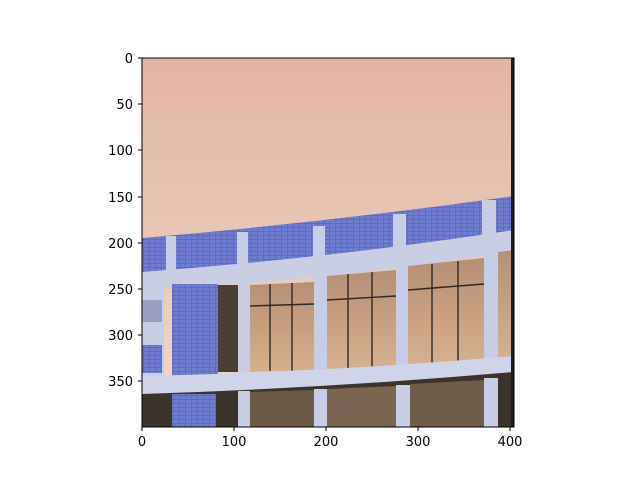 The width and height of the screenshot is (640, 480). I want to click on x-tick-label: 200, so click(326, 442).